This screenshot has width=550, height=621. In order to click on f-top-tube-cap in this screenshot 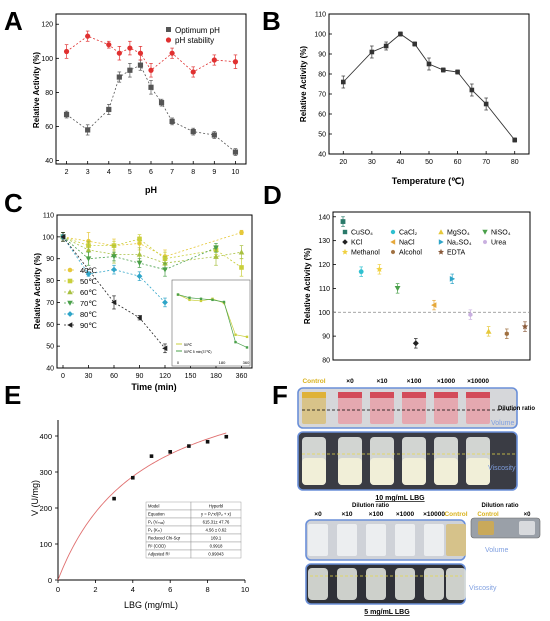, I will do `click(382, 395)`.